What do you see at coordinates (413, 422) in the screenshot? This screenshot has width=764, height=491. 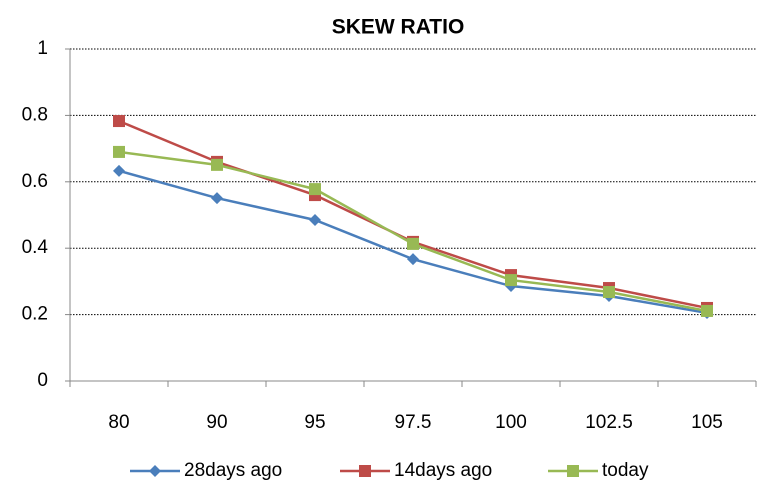 I see `x-tick-label: 97.5` at bounding box center [413, 422].